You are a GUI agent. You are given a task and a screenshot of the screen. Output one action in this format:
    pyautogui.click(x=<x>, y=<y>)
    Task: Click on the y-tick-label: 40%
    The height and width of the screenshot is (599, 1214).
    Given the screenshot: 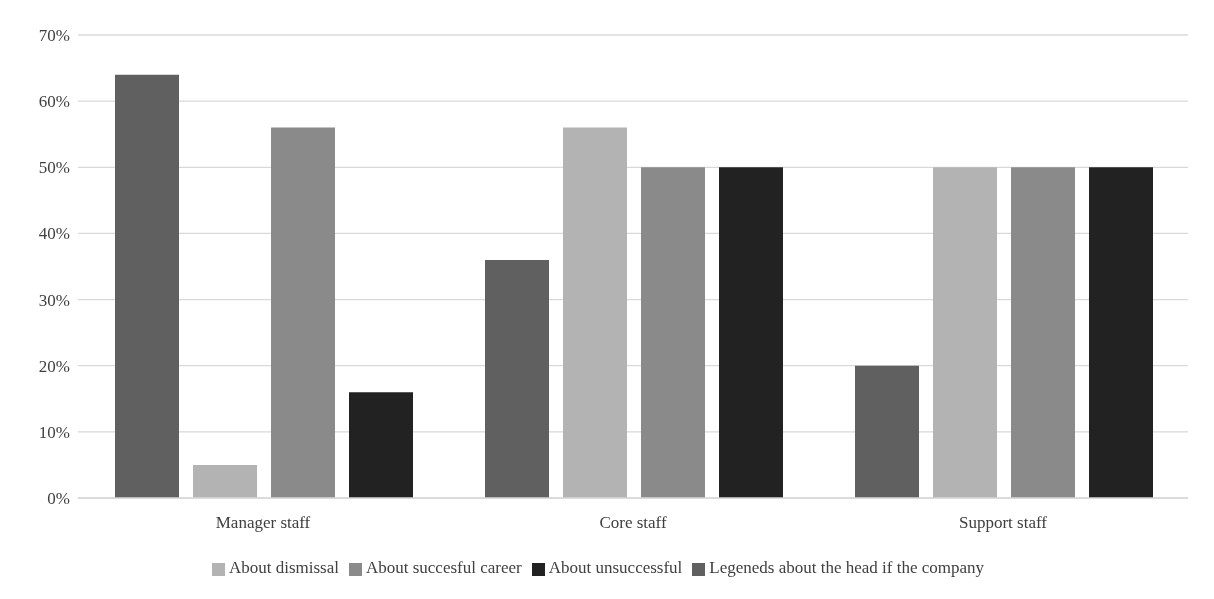 What is the action you would take?
    pyautogui.click(x=54, y=234)
    